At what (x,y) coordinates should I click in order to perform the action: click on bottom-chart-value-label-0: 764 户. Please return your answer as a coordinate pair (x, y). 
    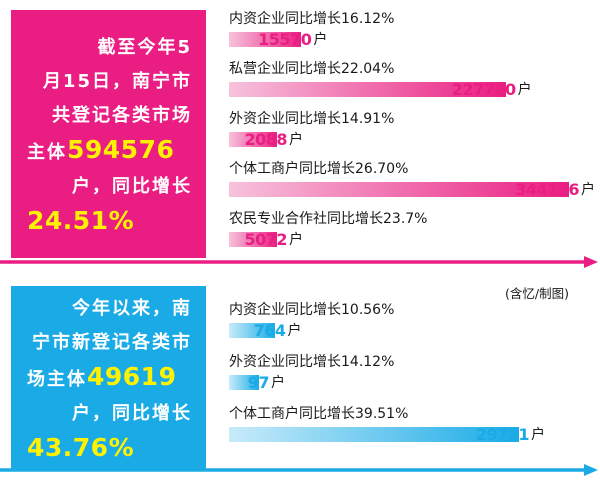
    Looking at the image, I should click on (278, 330).